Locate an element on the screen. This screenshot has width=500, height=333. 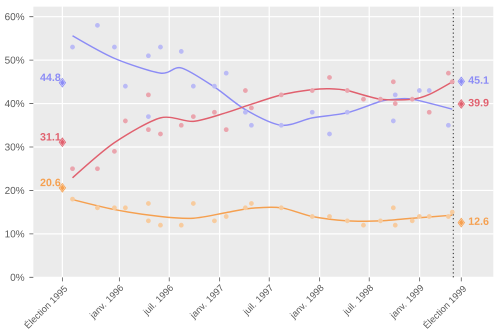
data-label: 39.9 is located at coordinates (478, 102).